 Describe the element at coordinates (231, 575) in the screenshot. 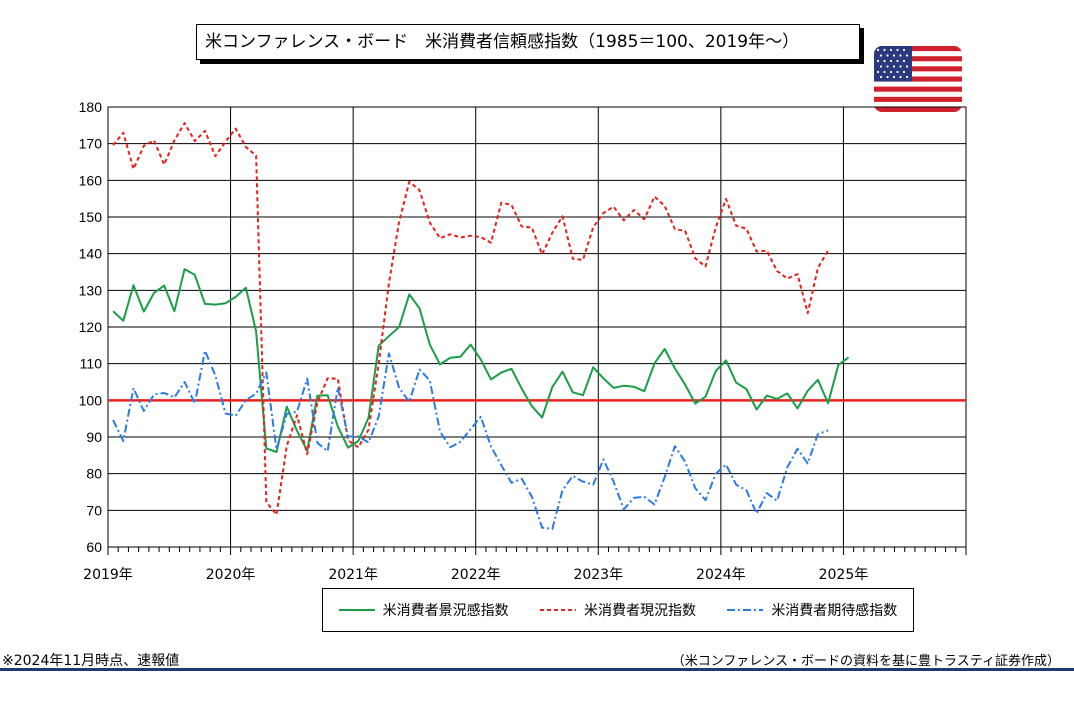

I see `x-tick-label: 2020年` at that location.